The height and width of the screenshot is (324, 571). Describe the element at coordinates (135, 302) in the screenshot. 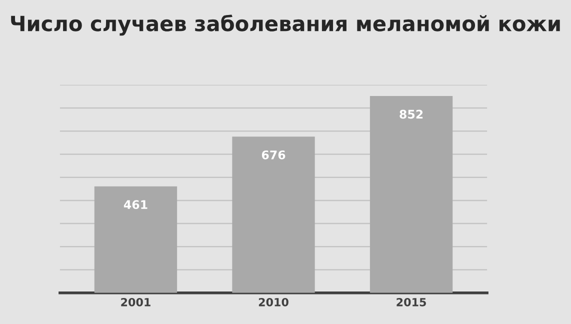

I see `x-tick-label: 2001` at that location.